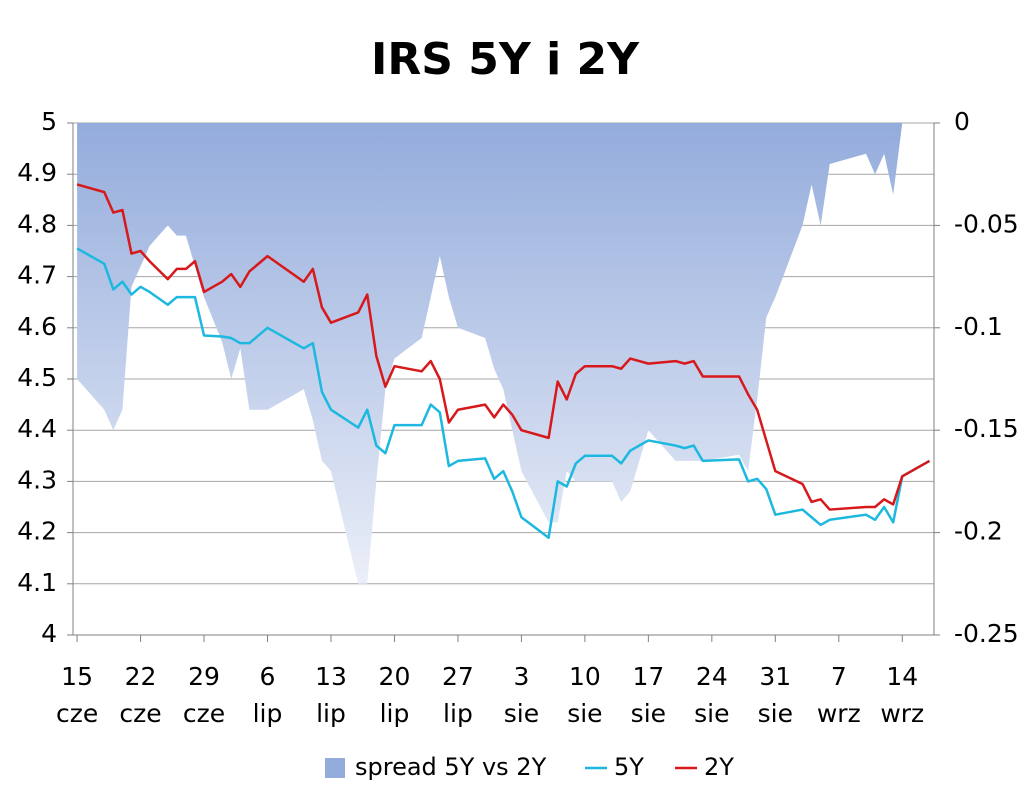  Describe the element at coordinates (962, 121) in the screenshot. I see `y2-tick-label: 0` at that location.